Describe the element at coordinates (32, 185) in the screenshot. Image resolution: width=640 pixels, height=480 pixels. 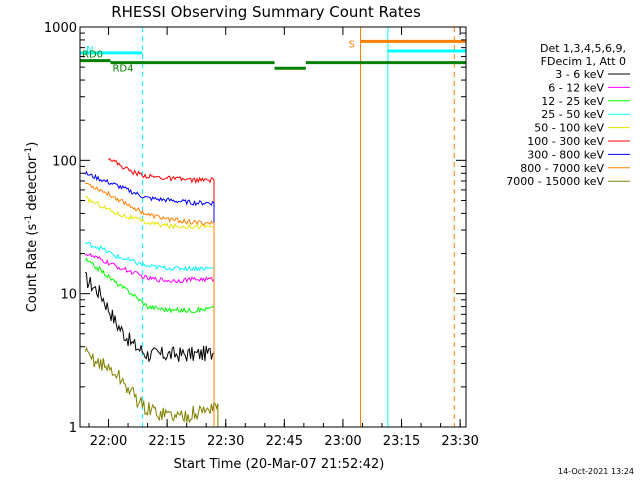
I see `y-axis-label-mid: detector` at that location.